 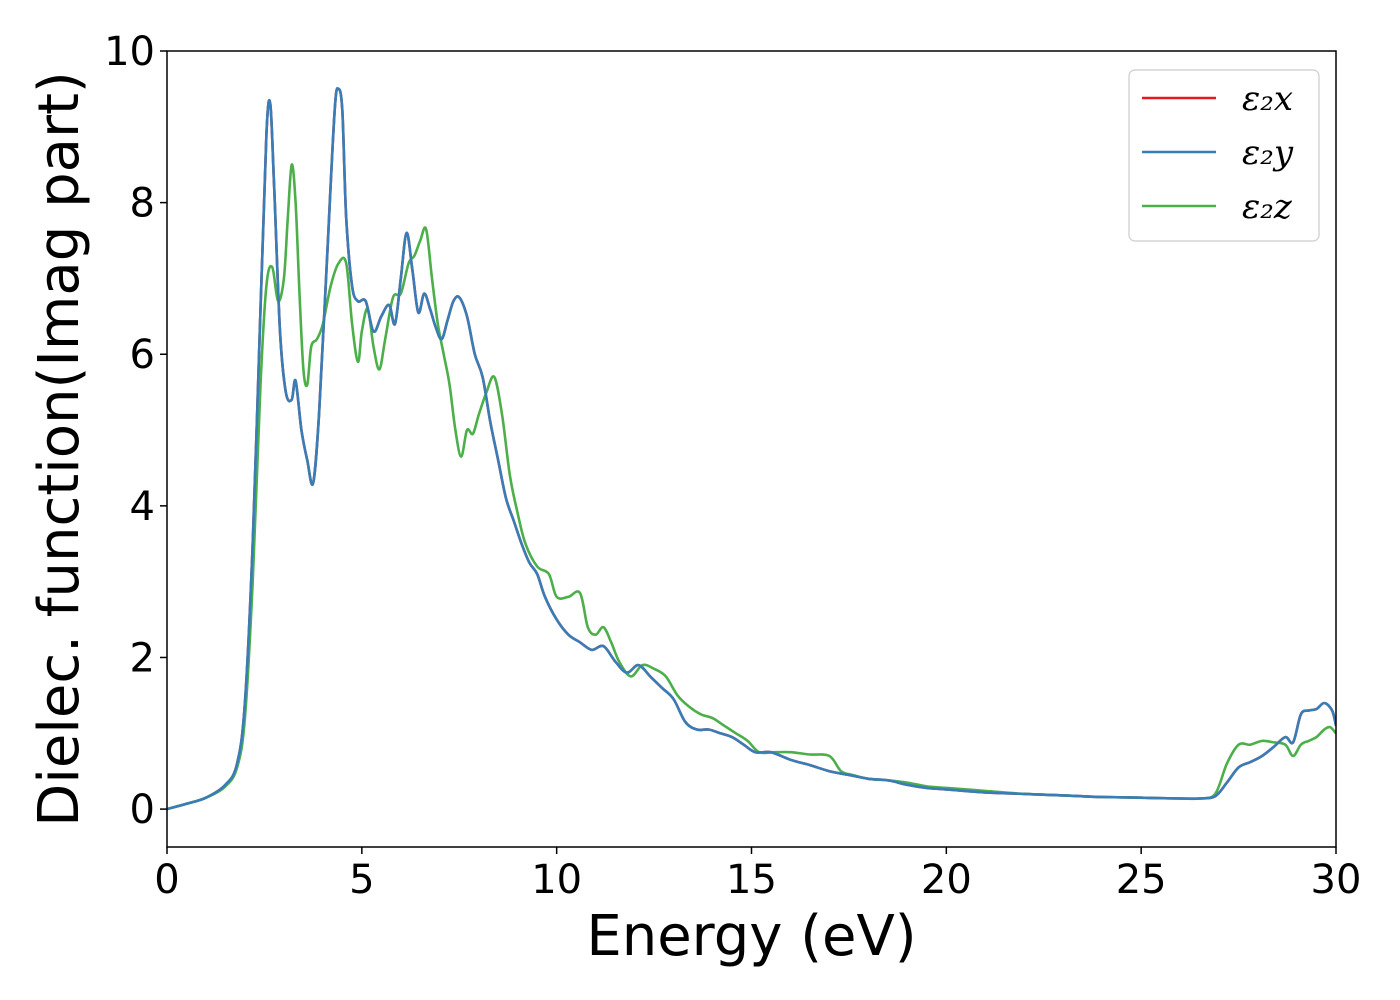 What do you see at coordinates (556, 880) in the screenshot?
I see `x-tick-label: 10` at bounding box center [556, 880].